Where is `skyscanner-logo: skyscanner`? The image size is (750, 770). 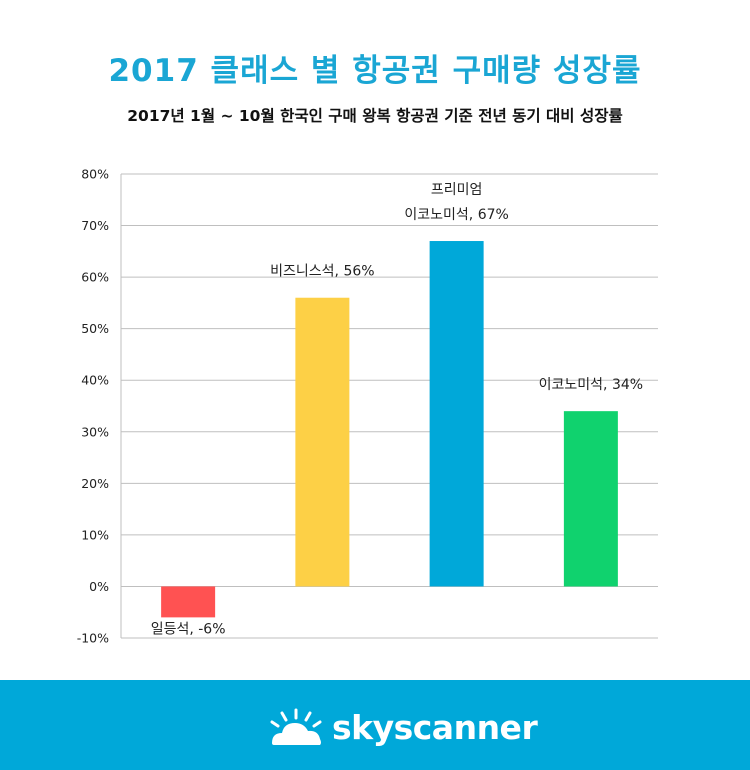
skyscanner-logo: skyscanner is located at coordinates (403, 727).